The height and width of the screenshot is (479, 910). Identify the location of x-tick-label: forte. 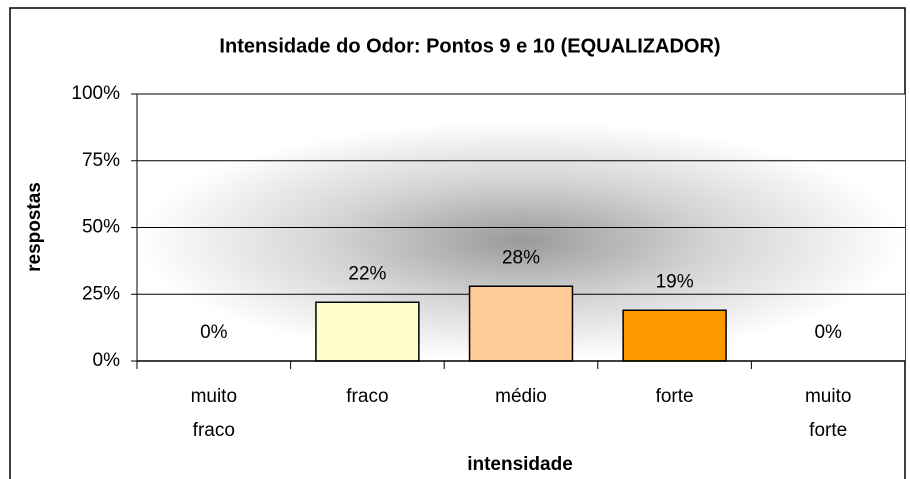
(675, 396).